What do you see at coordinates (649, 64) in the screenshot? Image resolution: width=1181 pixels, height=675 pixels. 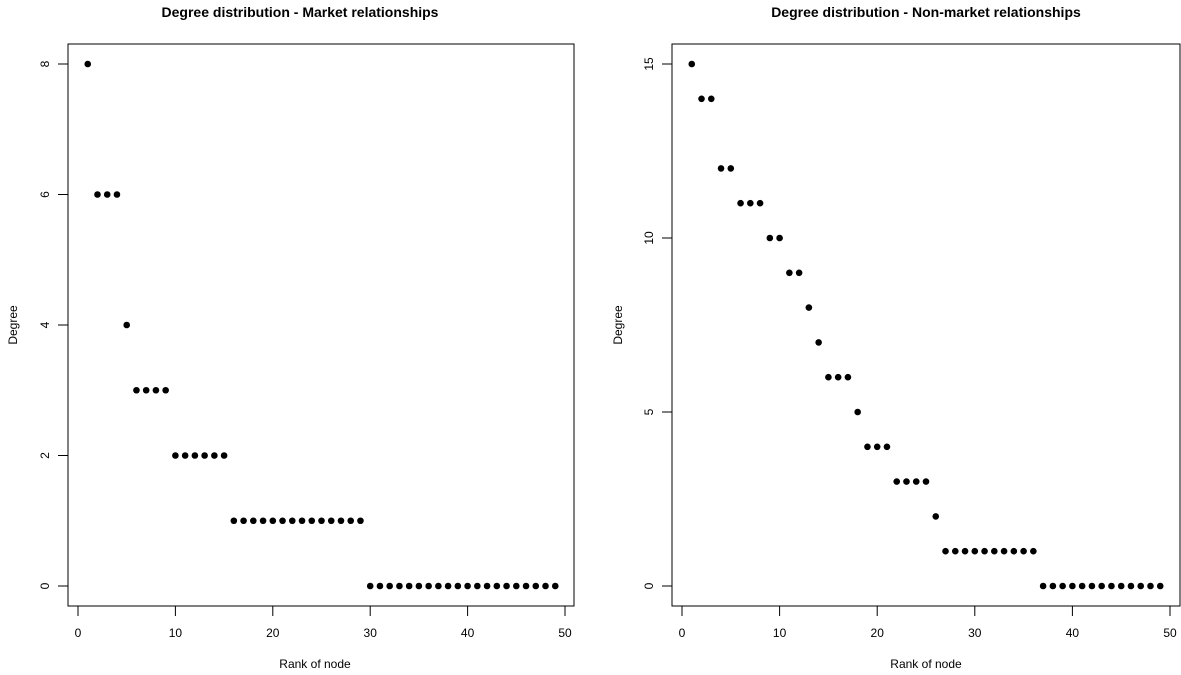 I see `y-tick-label: 15` at bounding box center [649, 64].